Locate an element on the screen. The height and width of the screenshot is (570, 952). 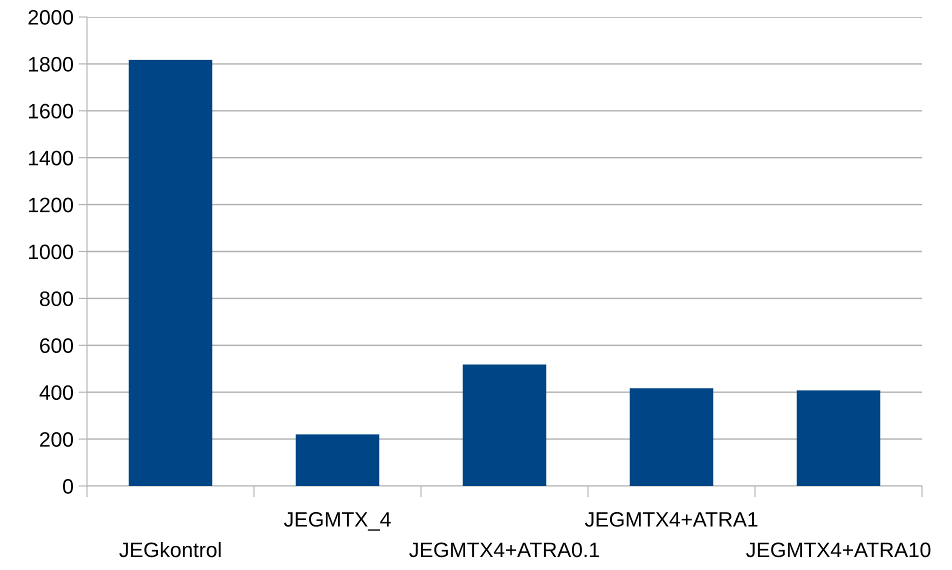
y-tick-label: 400 is located at coordinates (56, 392).